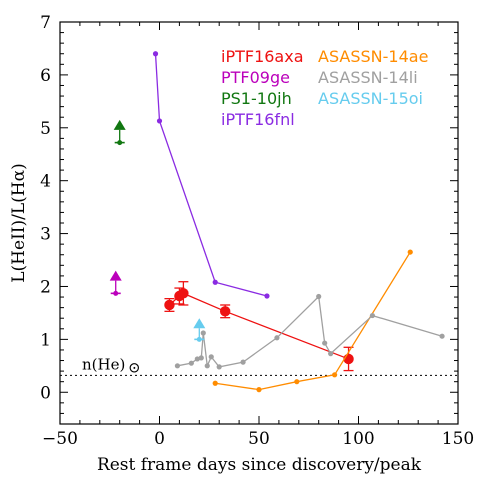 The width and height of the screenshot is (485, 485). Describe the element at coordinates (45, 182) in the screenshot. I see `y-tick-label: 4` at that location.